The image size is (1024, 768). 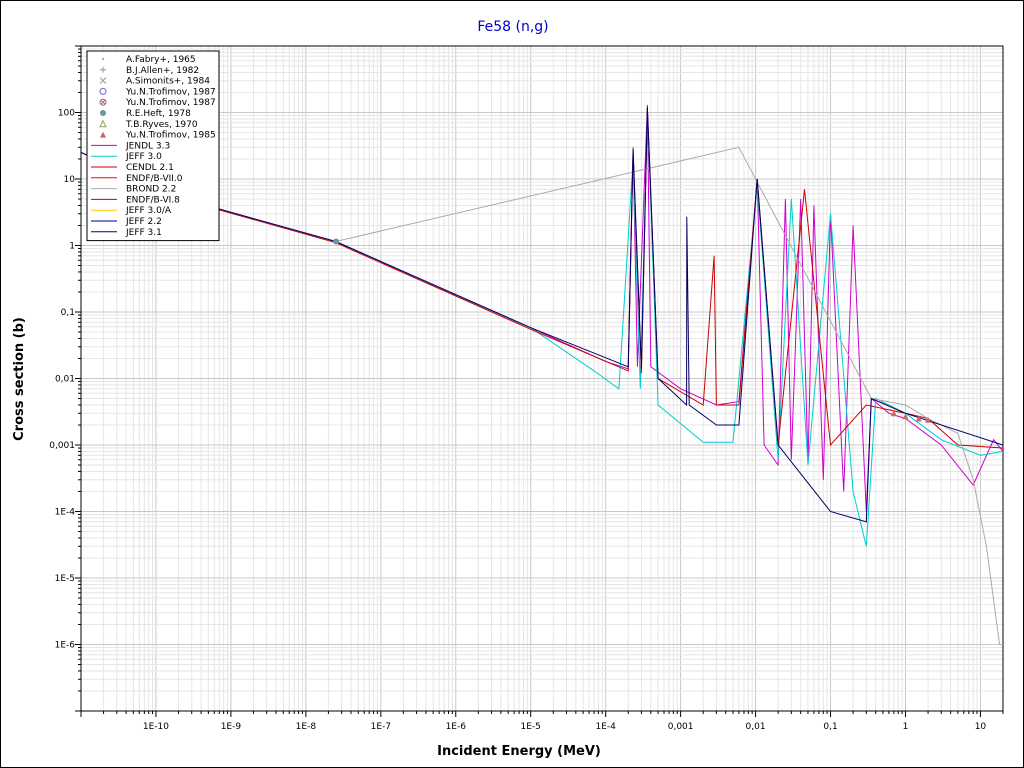 I want to click on x-axis-label: Incident Energy (MeV), so click(x=519, y=751).